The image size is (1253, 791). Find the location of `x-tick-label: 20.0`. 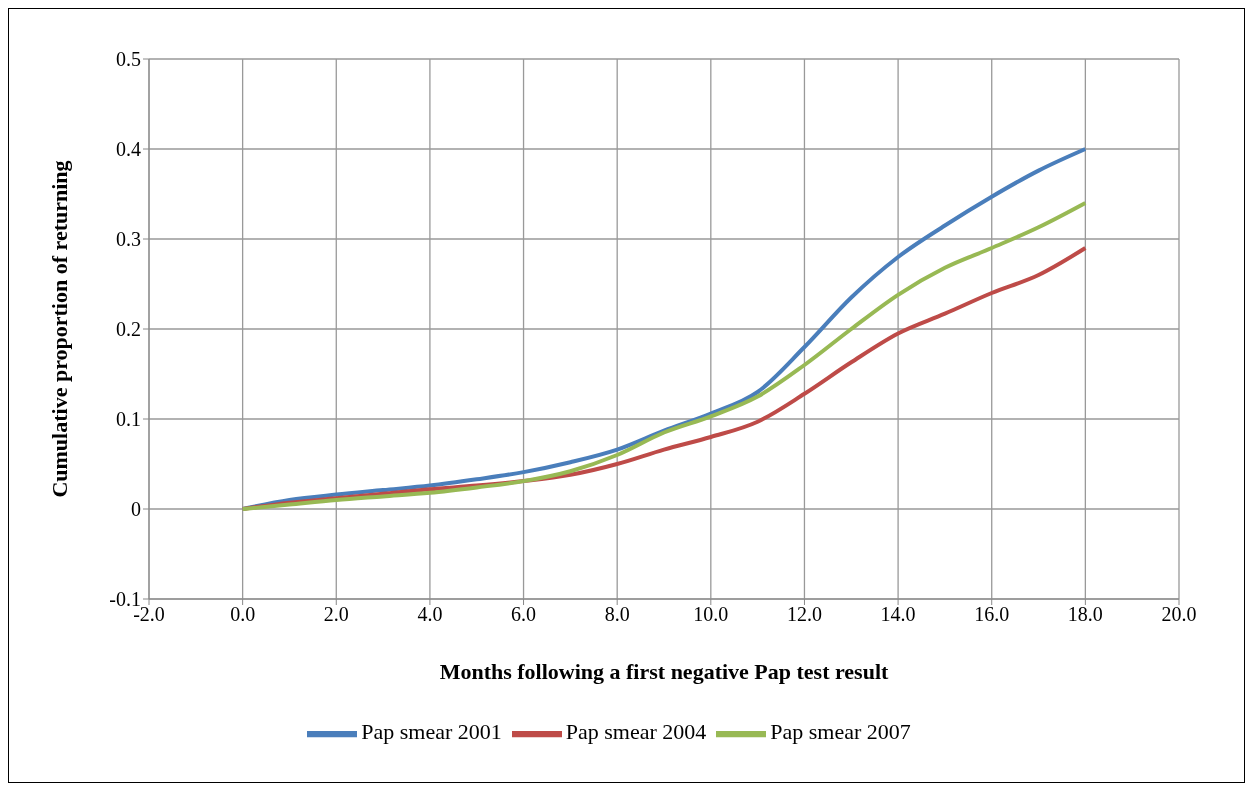

x-tick-label: 20.0 is located at coordinates (1179, 614).